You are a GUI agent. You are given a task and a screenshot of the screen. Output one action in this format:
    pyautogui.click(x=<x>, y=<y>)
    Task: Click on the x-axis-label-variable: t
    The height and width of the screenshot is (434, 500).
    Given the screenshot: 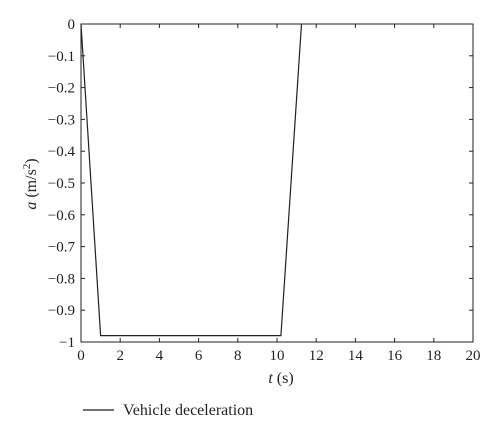 What is the action you would take?
    pyautogui.click(x=270, y=378)
    